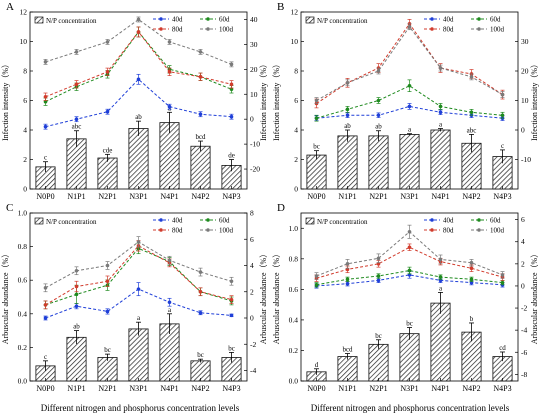 The height and width of the screenshot is (417, 550). I want to click on right-tick-label: -20, so click(255, 169).